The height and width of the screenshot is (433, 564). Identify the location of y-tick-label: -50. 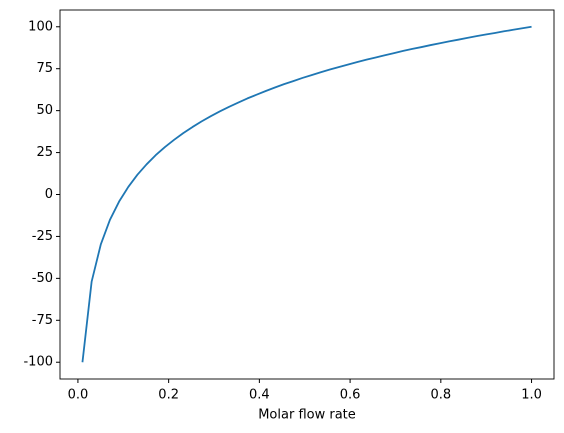
(42, 278).